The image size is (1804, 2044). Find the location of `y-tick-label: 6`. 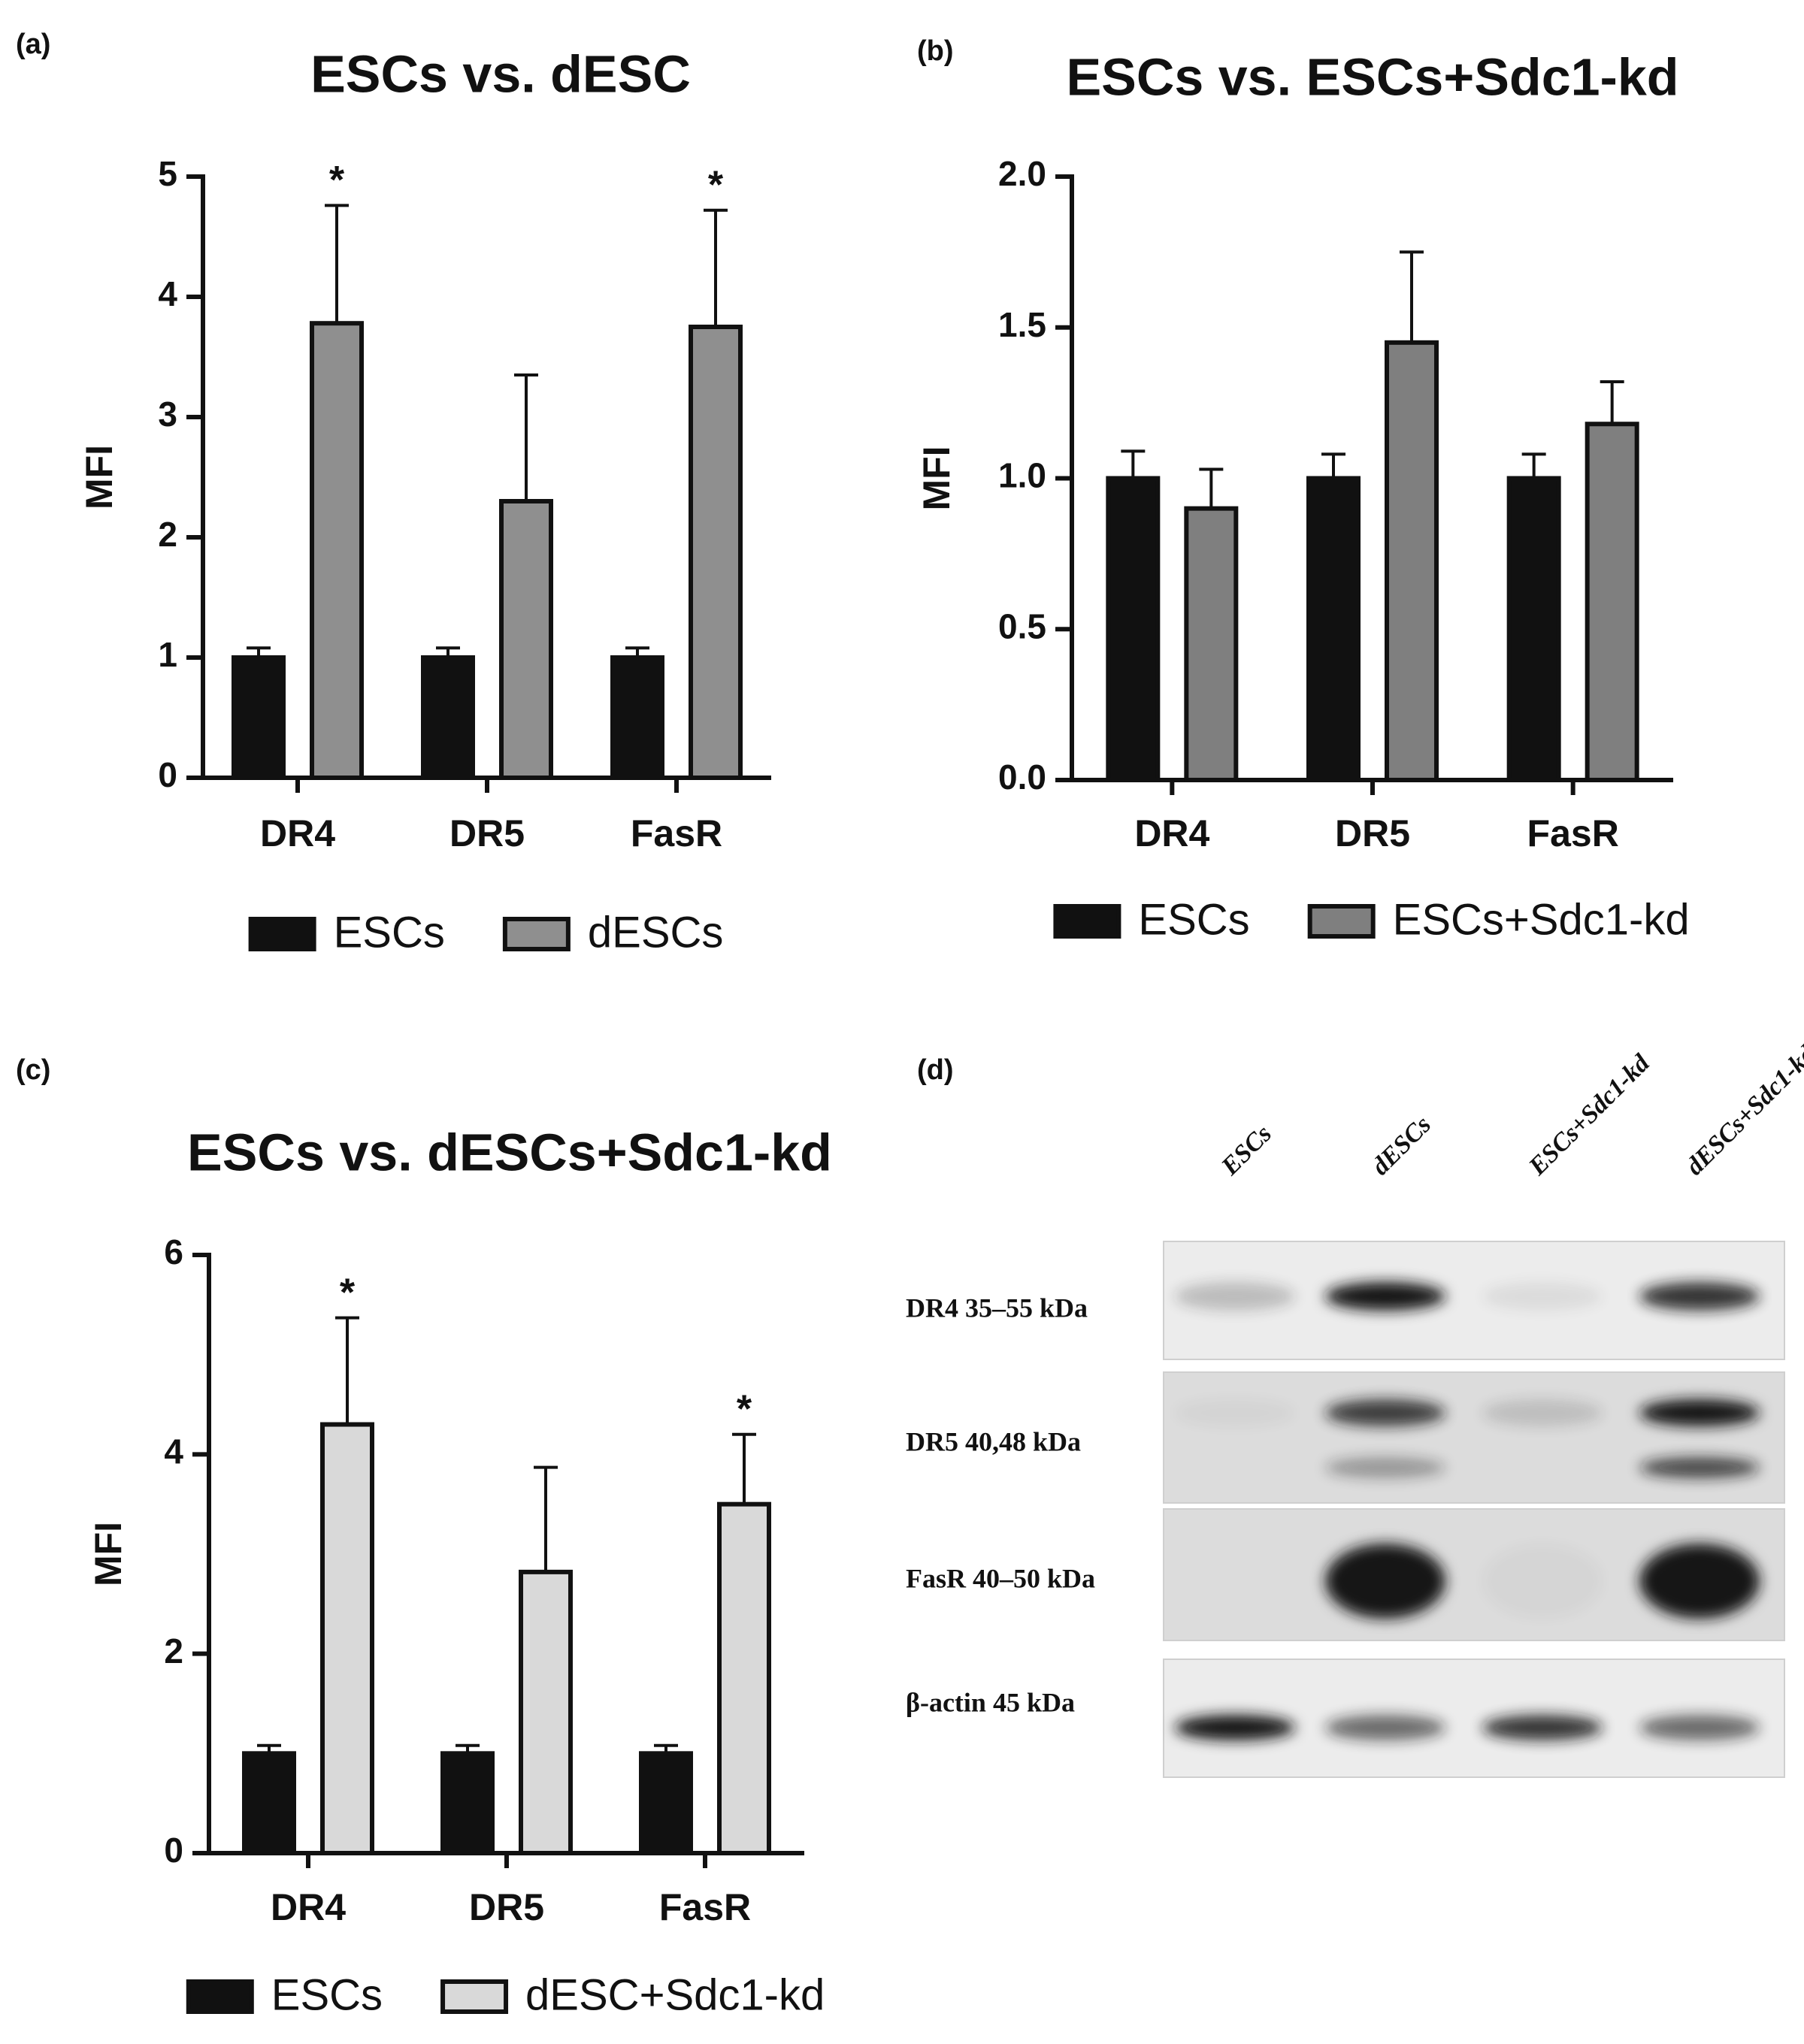

y-tick-label: 6 is located at coordinates (173, 1251).